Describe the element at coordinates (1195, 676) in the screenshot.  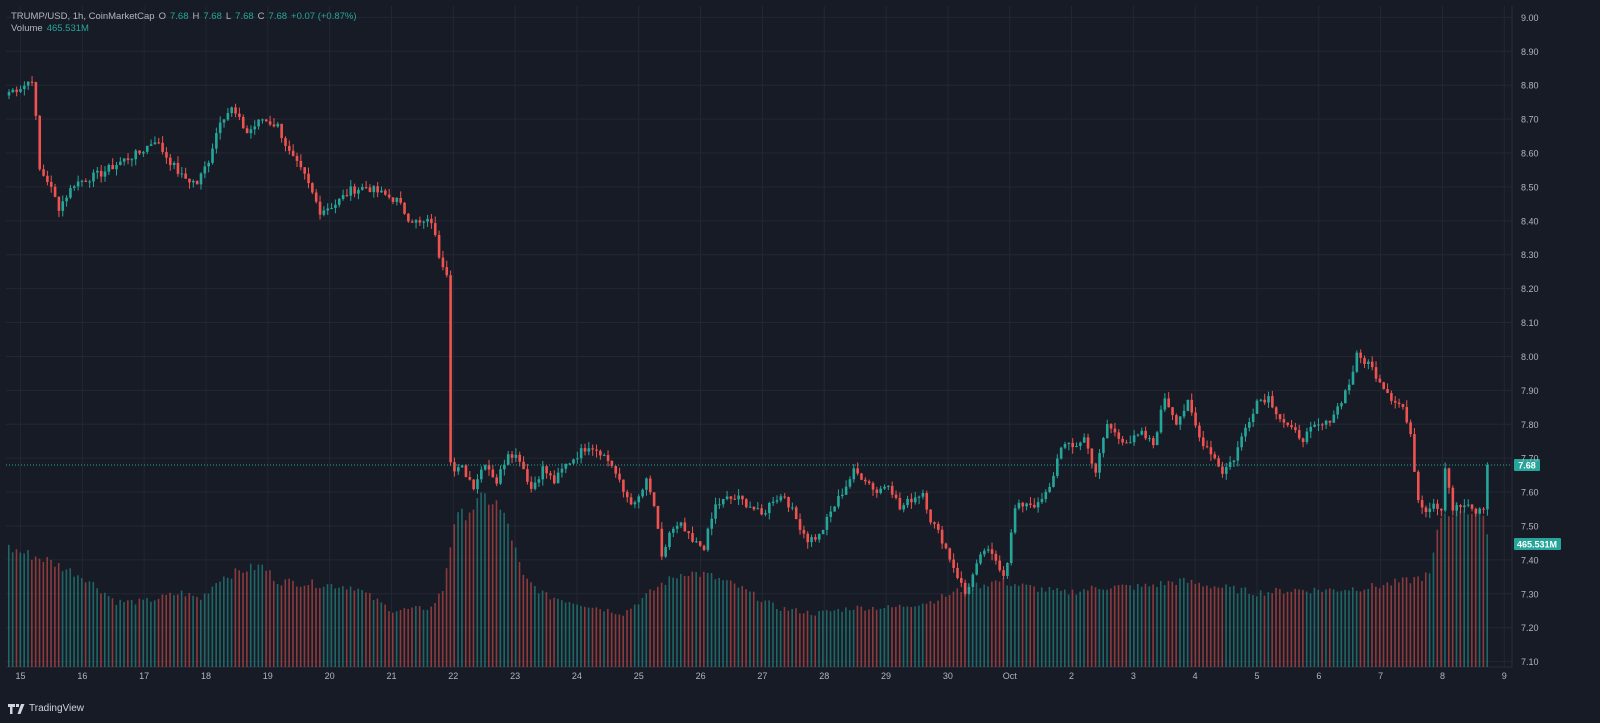
I see `x-tick-label: 4` at that location.